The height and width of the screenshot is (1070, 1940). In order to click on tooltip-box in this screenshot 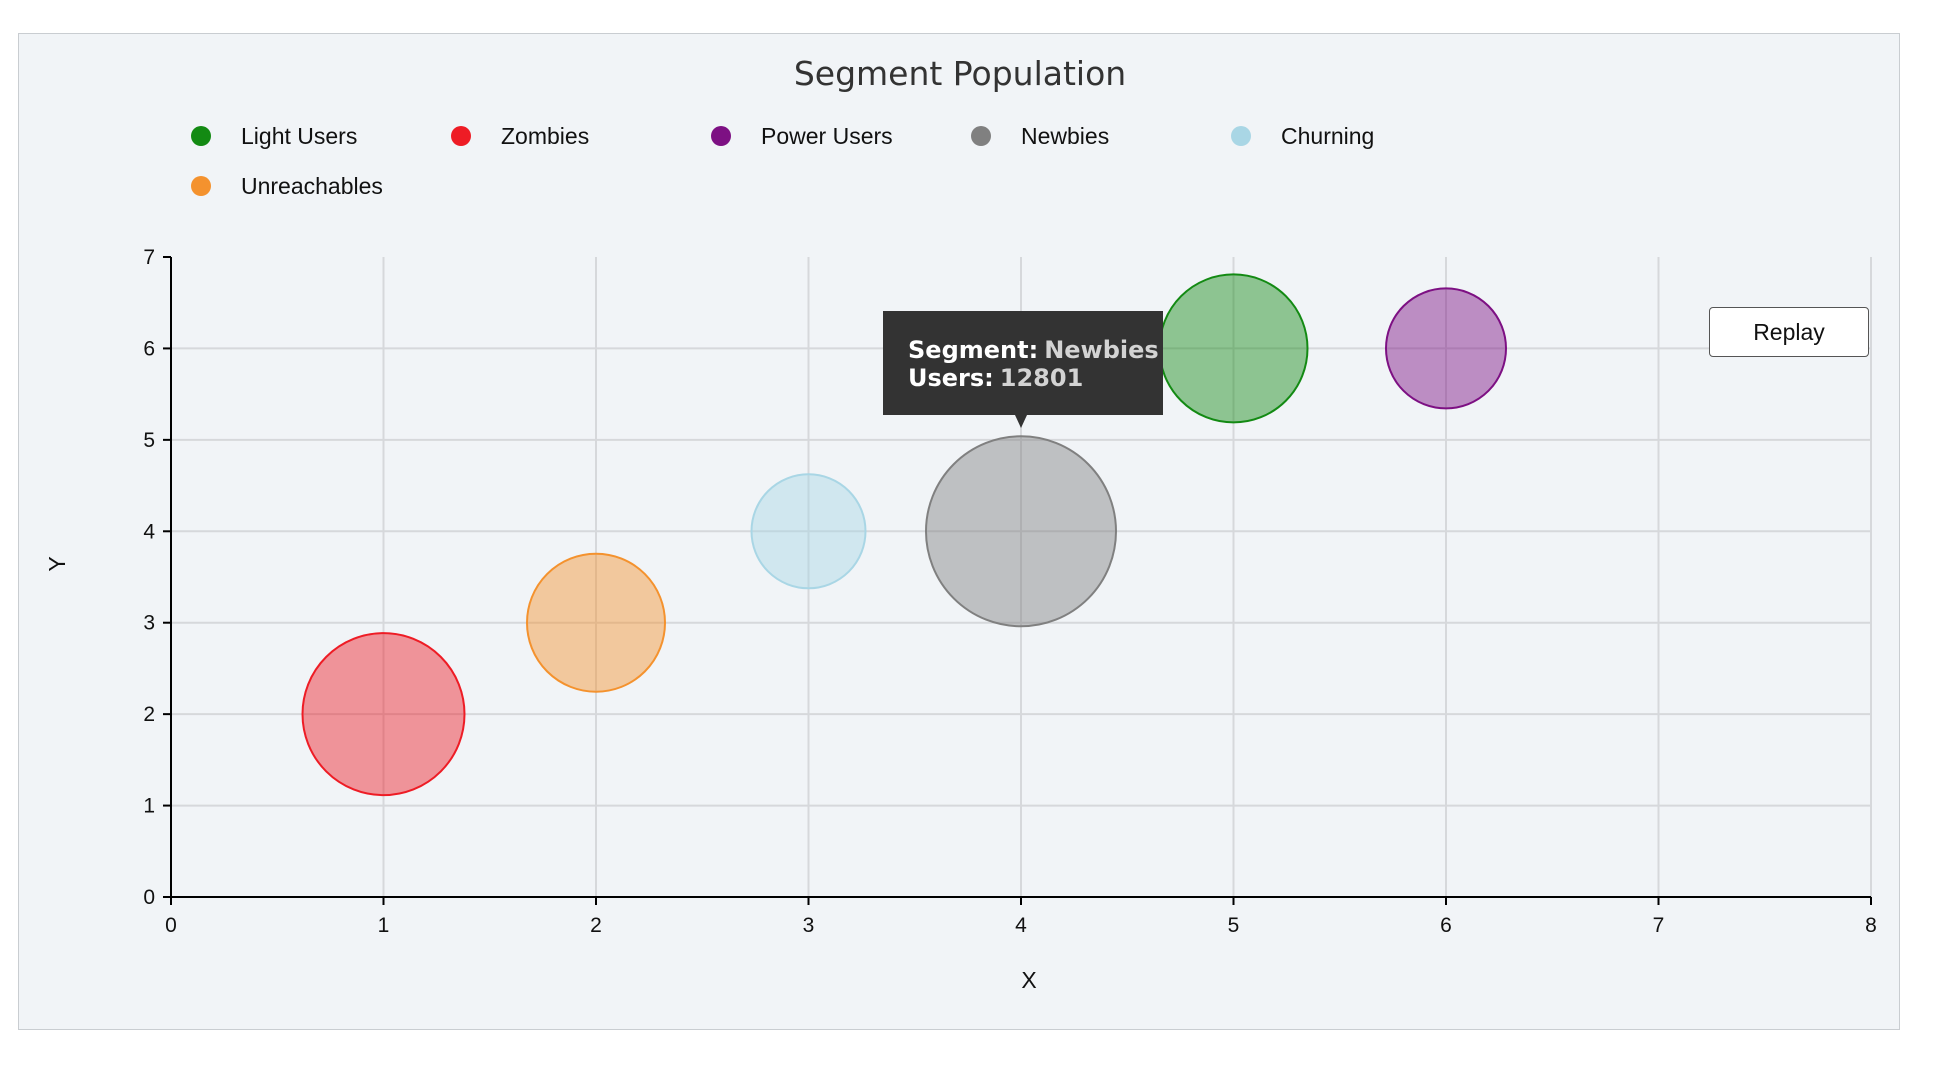, I will do `click(1023, 363)`.